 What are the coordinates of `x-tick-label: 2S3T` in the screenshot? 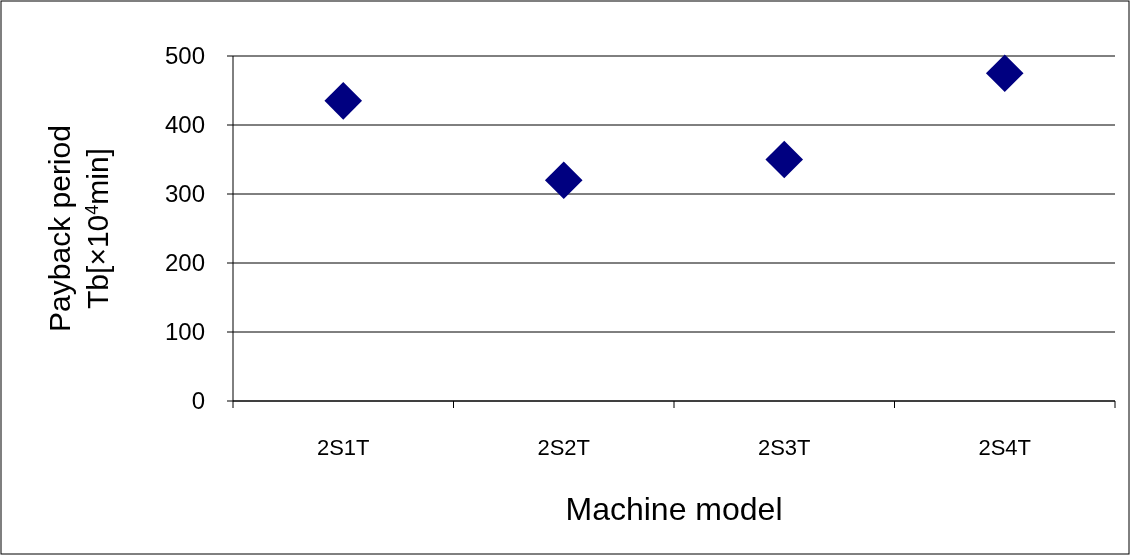 It's located at (784, 447).